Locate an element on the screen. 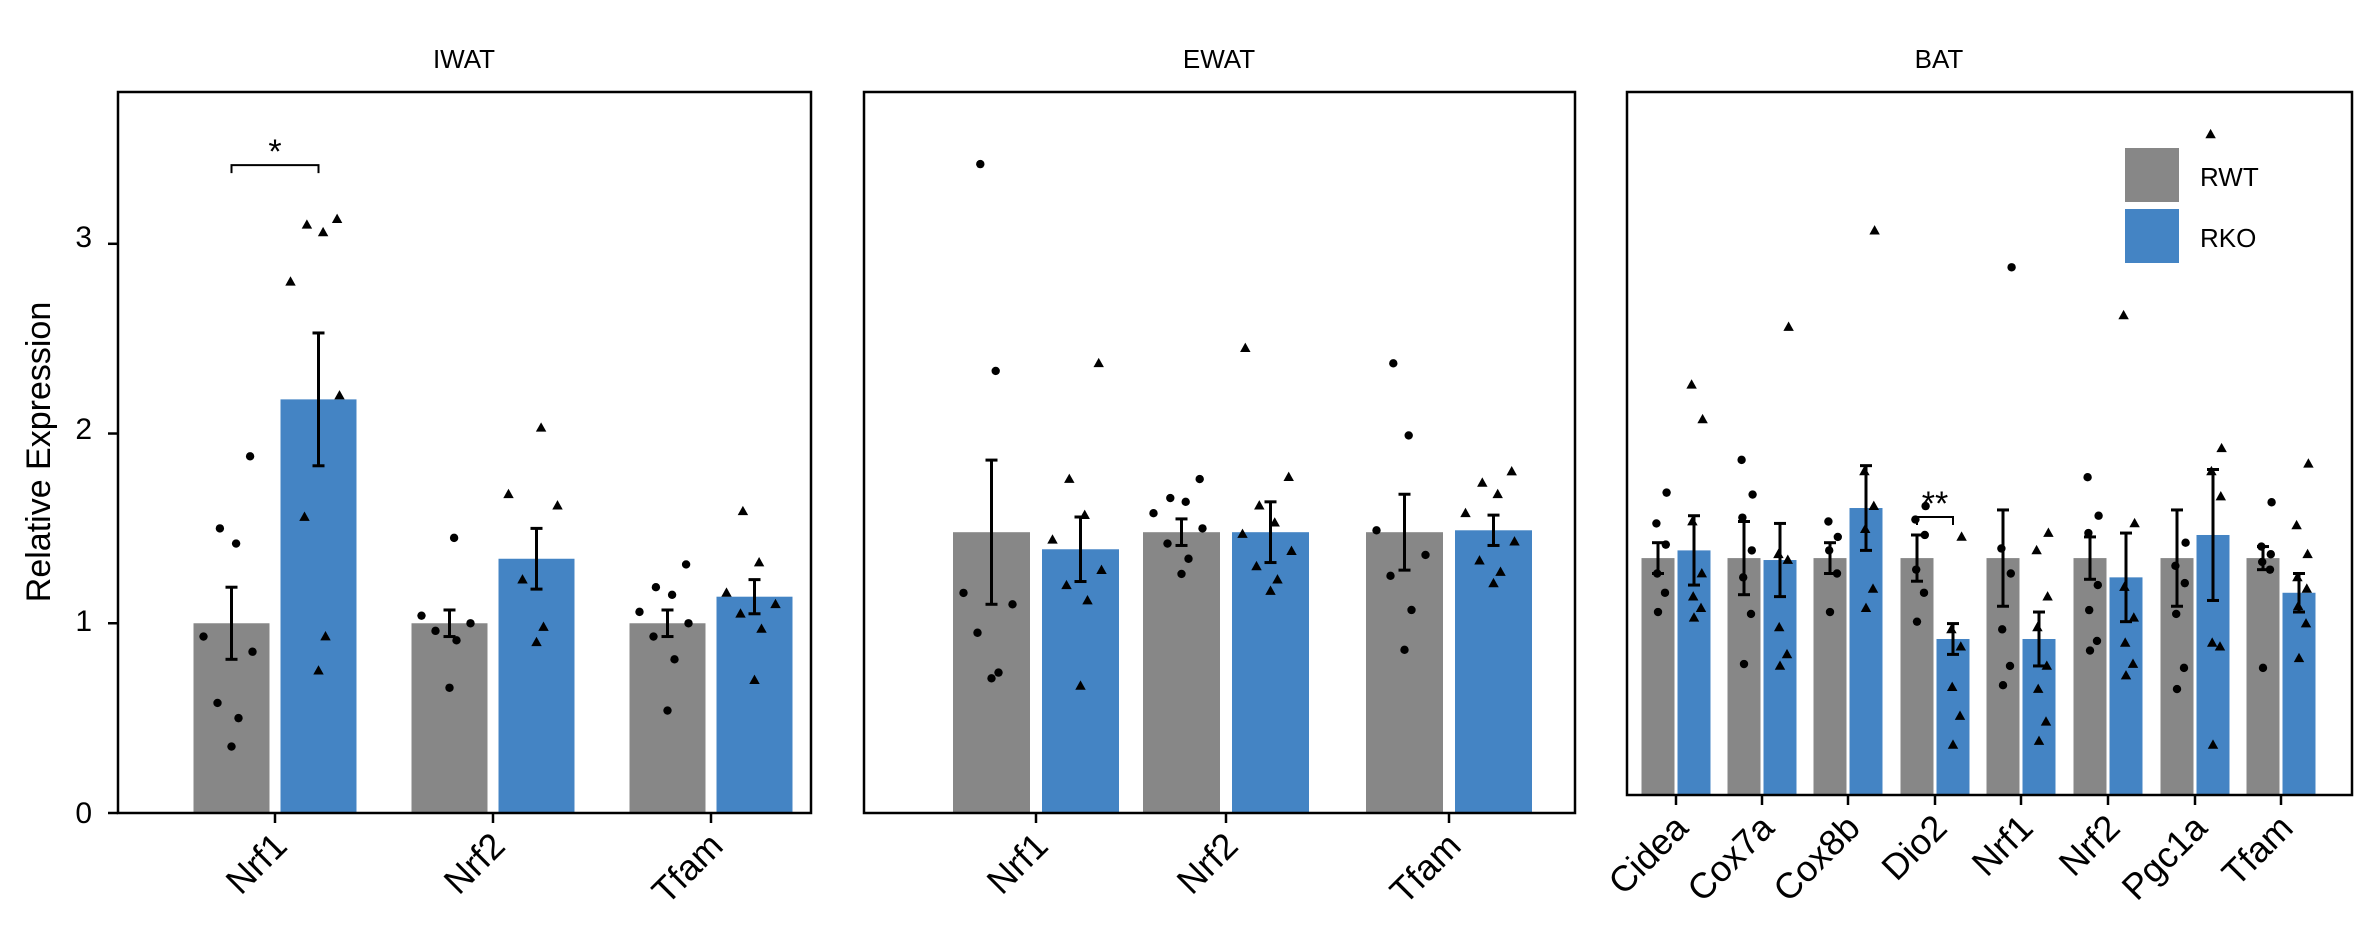 The image size is (2362, 944). x-tick-label: Pgc1a is located at coordinates (2164, 857).